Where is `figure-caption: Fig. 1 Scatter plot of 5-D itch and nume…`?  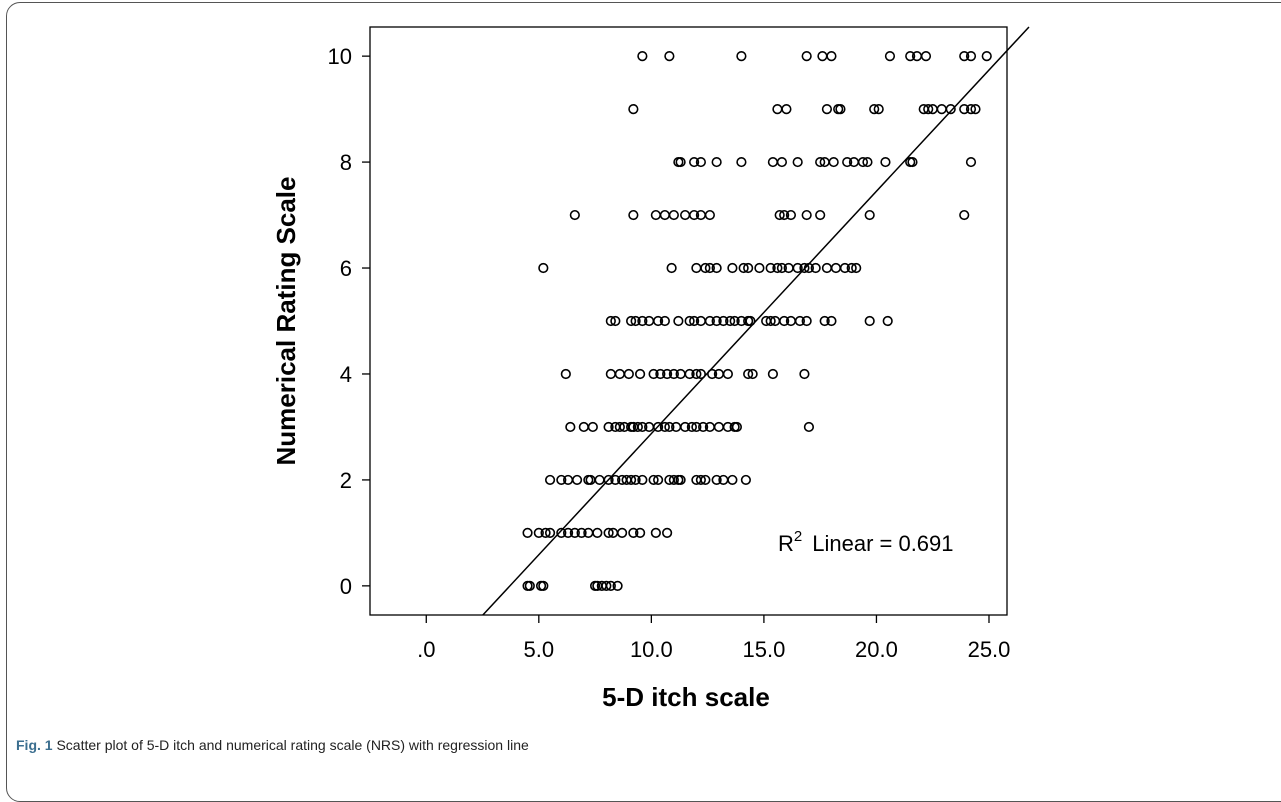 figure-caption: Fig. 1 Scatter plot of 5-D itch and nume… is located at coordinates (272, 745).